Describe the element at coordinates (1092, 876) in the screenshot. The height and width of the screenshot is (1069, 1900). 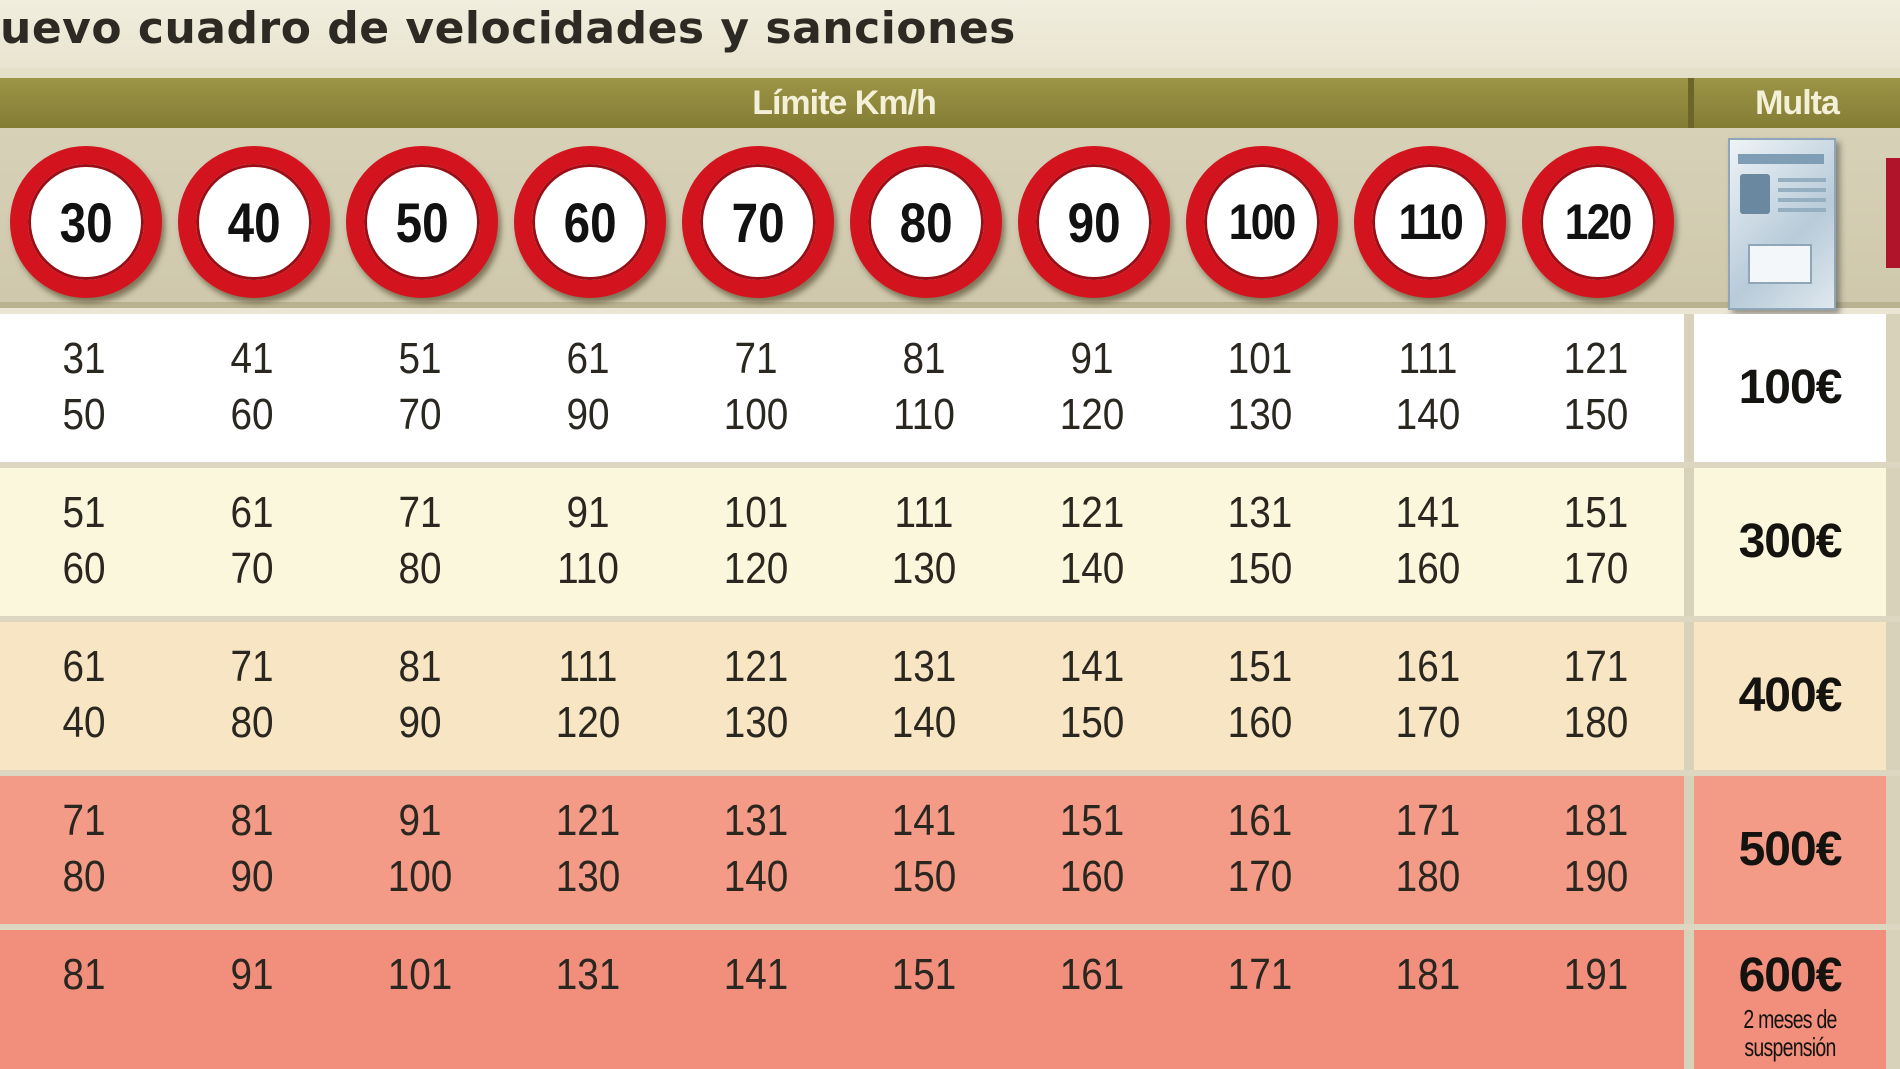
I see `range-to: 160` at that location.